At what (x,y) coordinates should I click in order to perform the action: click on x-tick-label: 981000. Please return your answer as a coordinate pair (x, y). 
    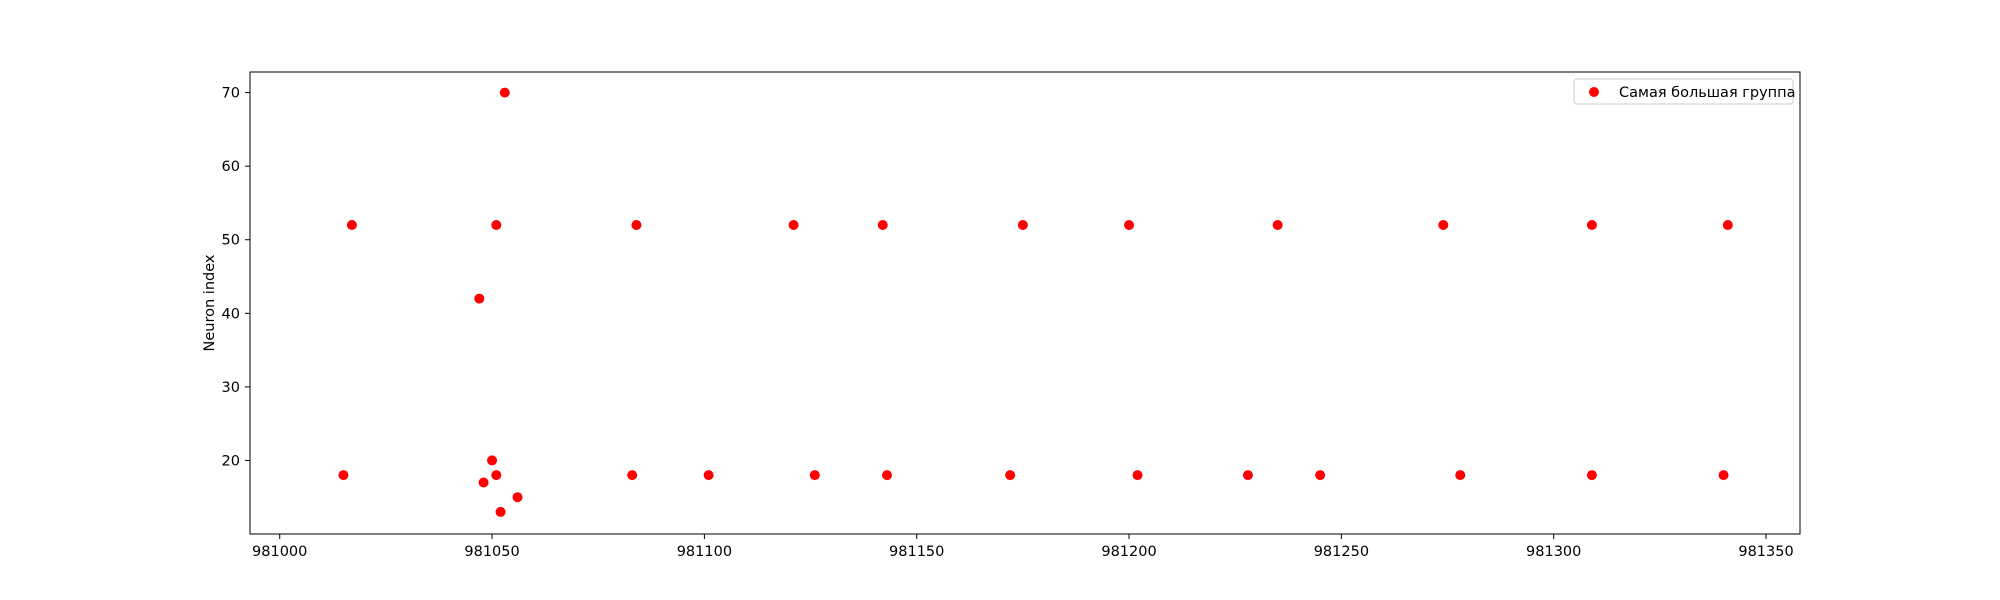
    Looking at the image, I should click on (279, 552).